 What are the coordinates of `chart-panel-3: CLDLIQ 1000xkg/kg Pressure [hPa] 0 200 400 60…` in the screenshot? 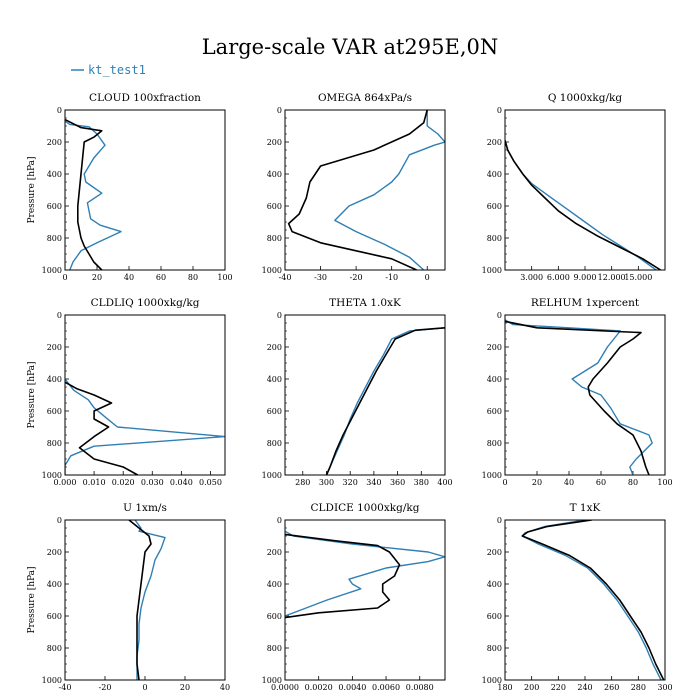 It's located at (126, 392).